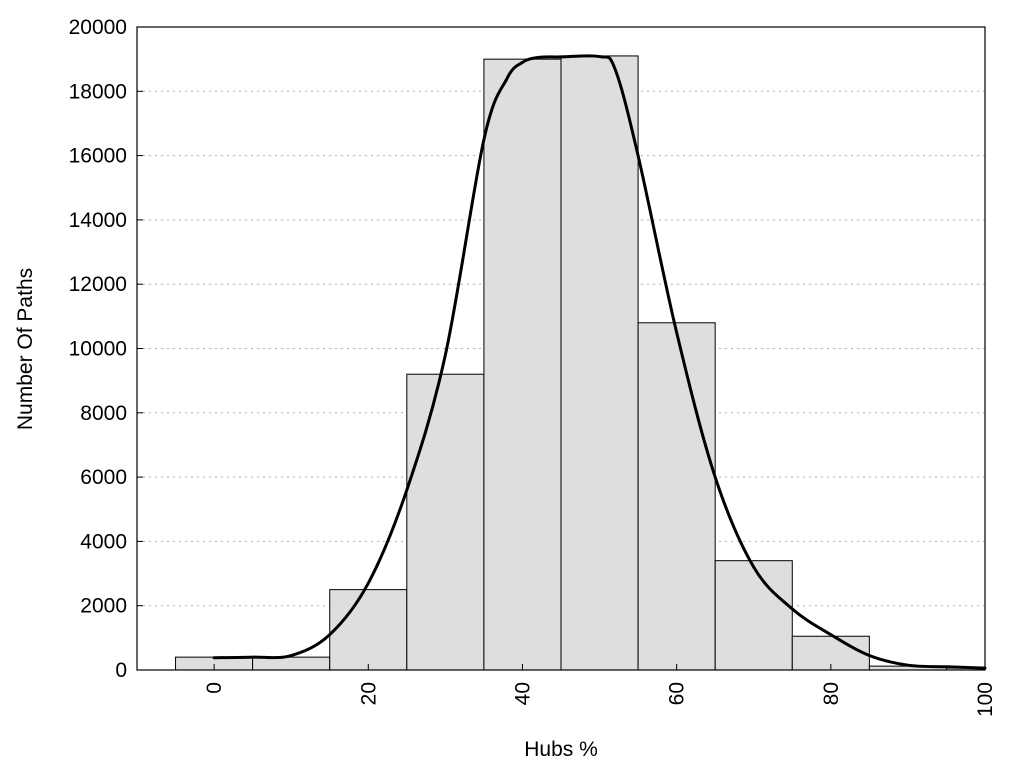  What do you see at coordinates (600, 690) in the screenshot?
I see `x-axis-ticks: 0 20 40 60 80 100` at bounding box center [600, 690].